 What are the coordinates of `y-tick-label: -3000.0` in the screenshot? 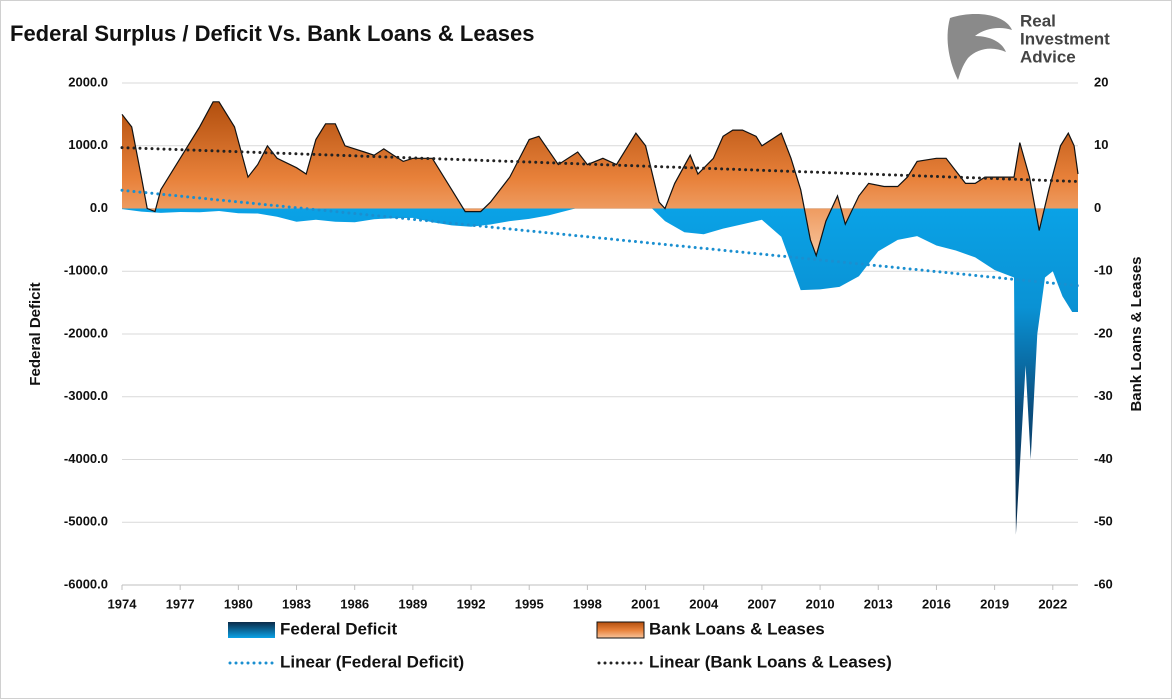 It's located at (86, 395).